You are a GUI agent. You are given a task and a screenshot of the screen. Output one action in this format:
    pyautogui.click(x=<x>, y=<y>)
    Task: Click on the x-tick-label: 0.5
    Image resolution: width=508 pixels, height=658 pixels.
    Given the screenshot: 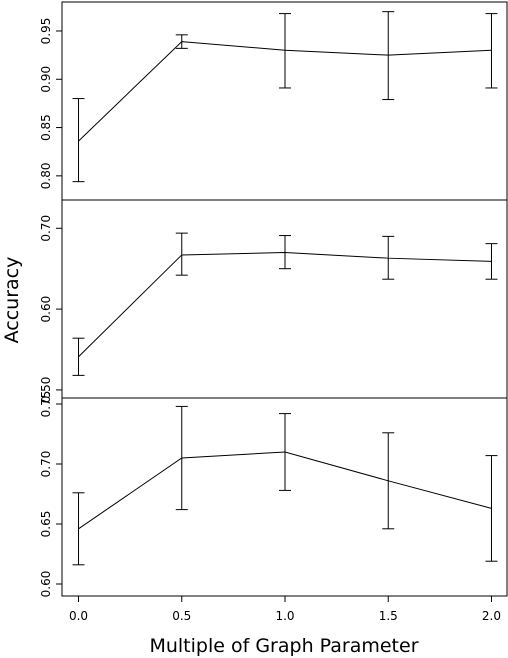 What is the action you would take?
    pyautogui.click(x=181, y=616)
    